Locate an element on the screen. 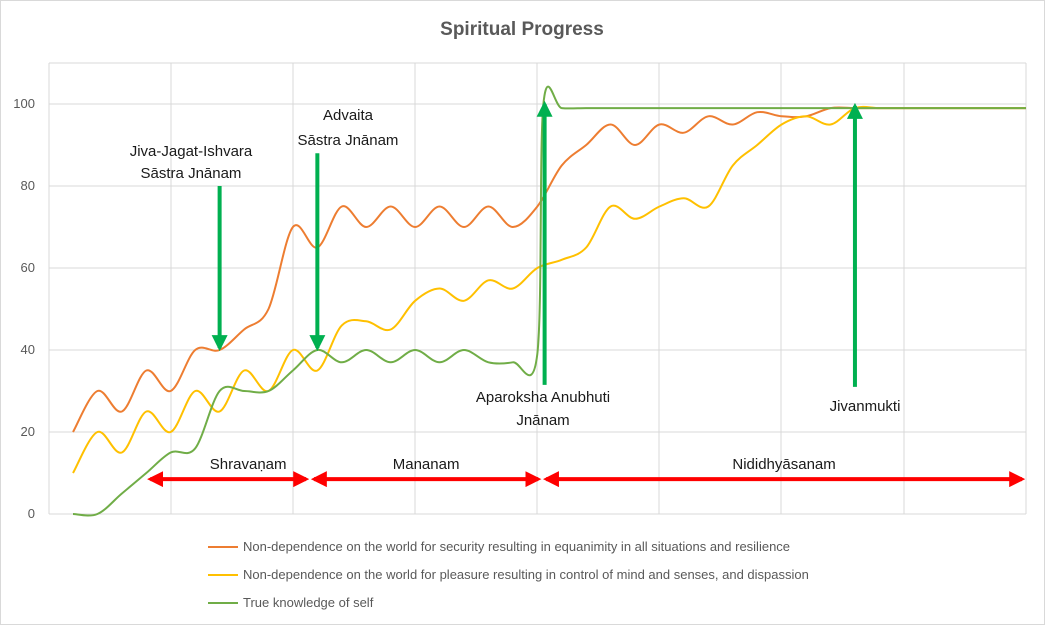 This screenshot has width=1045, height=626. annotation-label: Jivanmukti is located at coordinates (865, 406).